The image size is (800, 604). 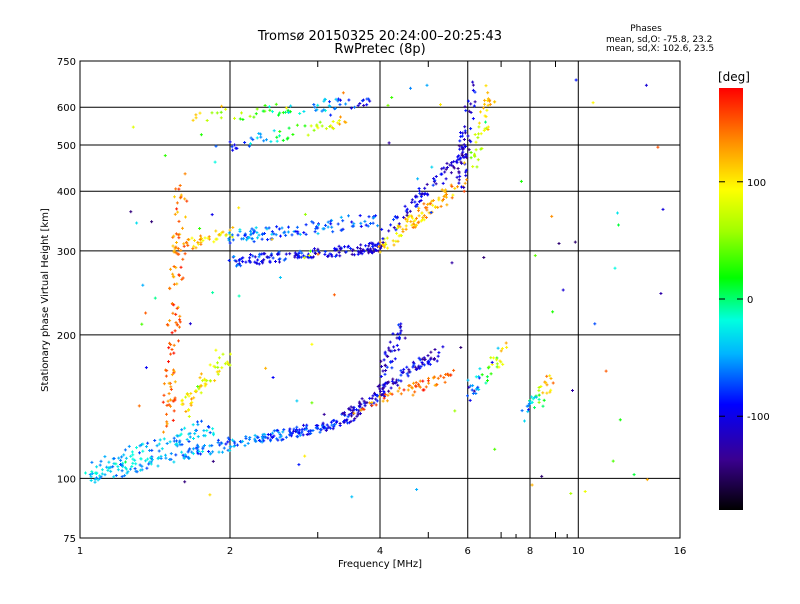 What do you see at coordinates (66, 479) in the screenshot?
I see `y-tick-label: 100` at bounding box center [66, 479].